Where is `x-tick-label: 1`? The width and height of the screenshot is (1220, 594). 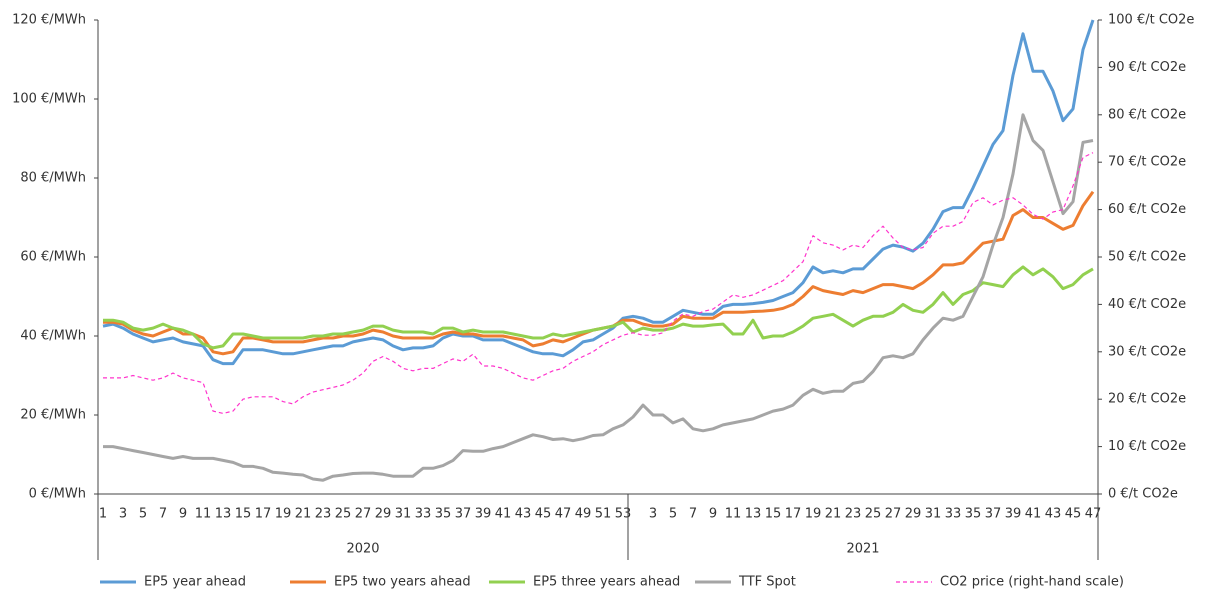
x-tick-label: 1 is located at coordinates (103, 514).